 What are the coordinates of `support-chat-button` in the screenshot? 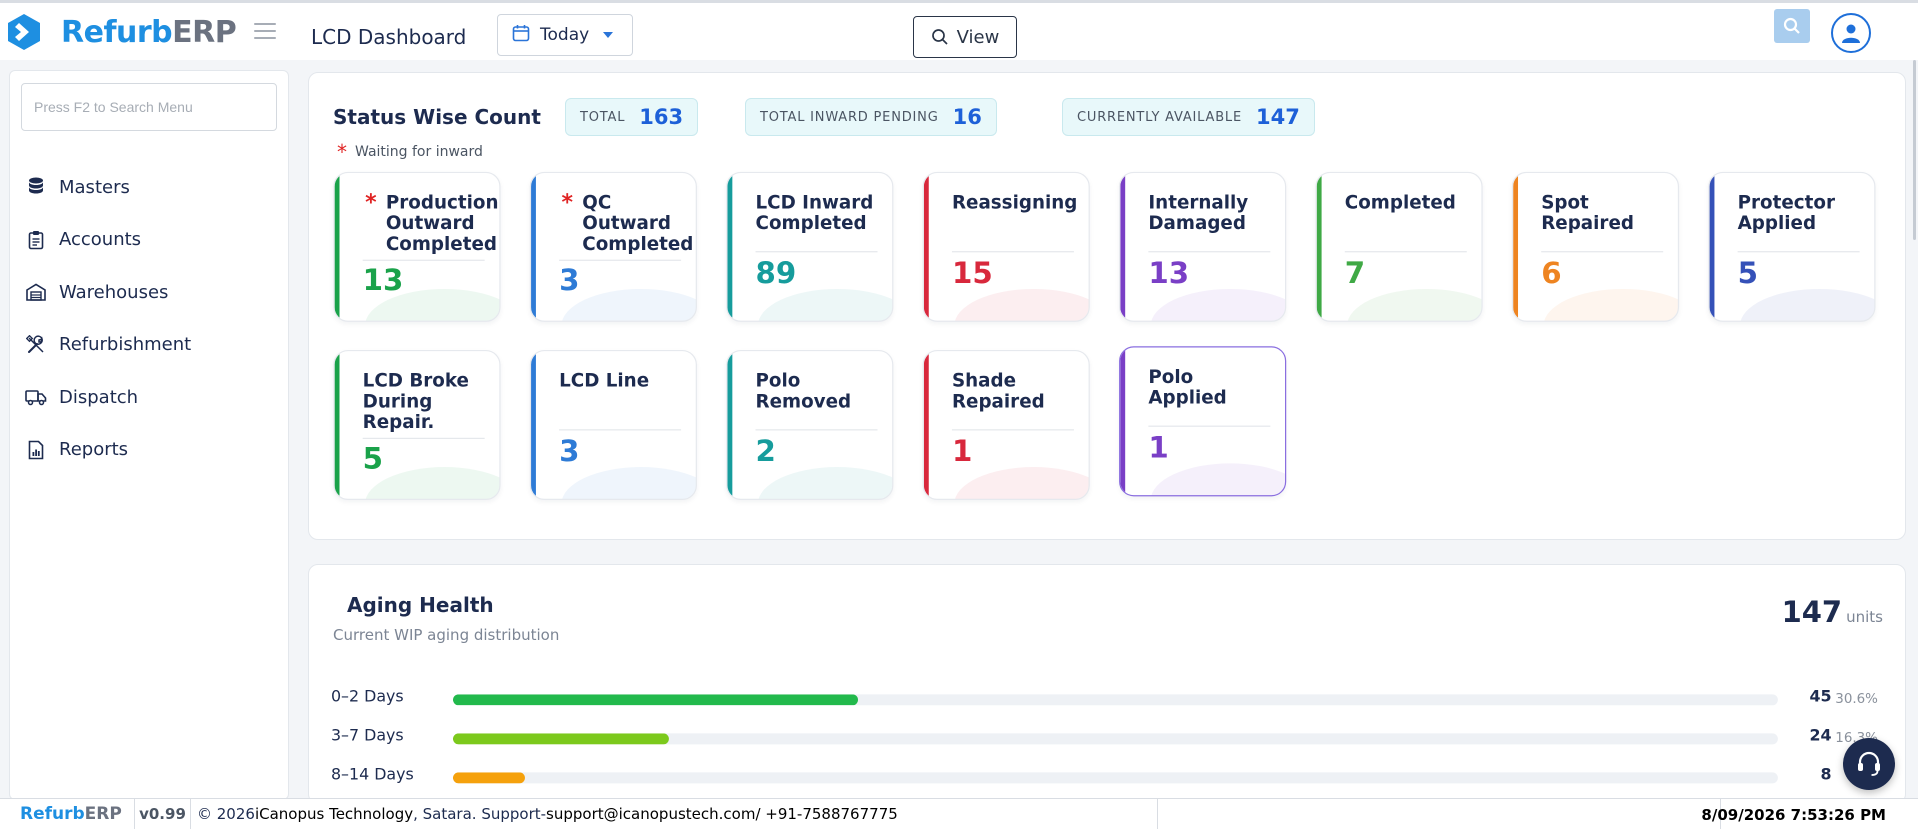 It's located at (1869, 764).